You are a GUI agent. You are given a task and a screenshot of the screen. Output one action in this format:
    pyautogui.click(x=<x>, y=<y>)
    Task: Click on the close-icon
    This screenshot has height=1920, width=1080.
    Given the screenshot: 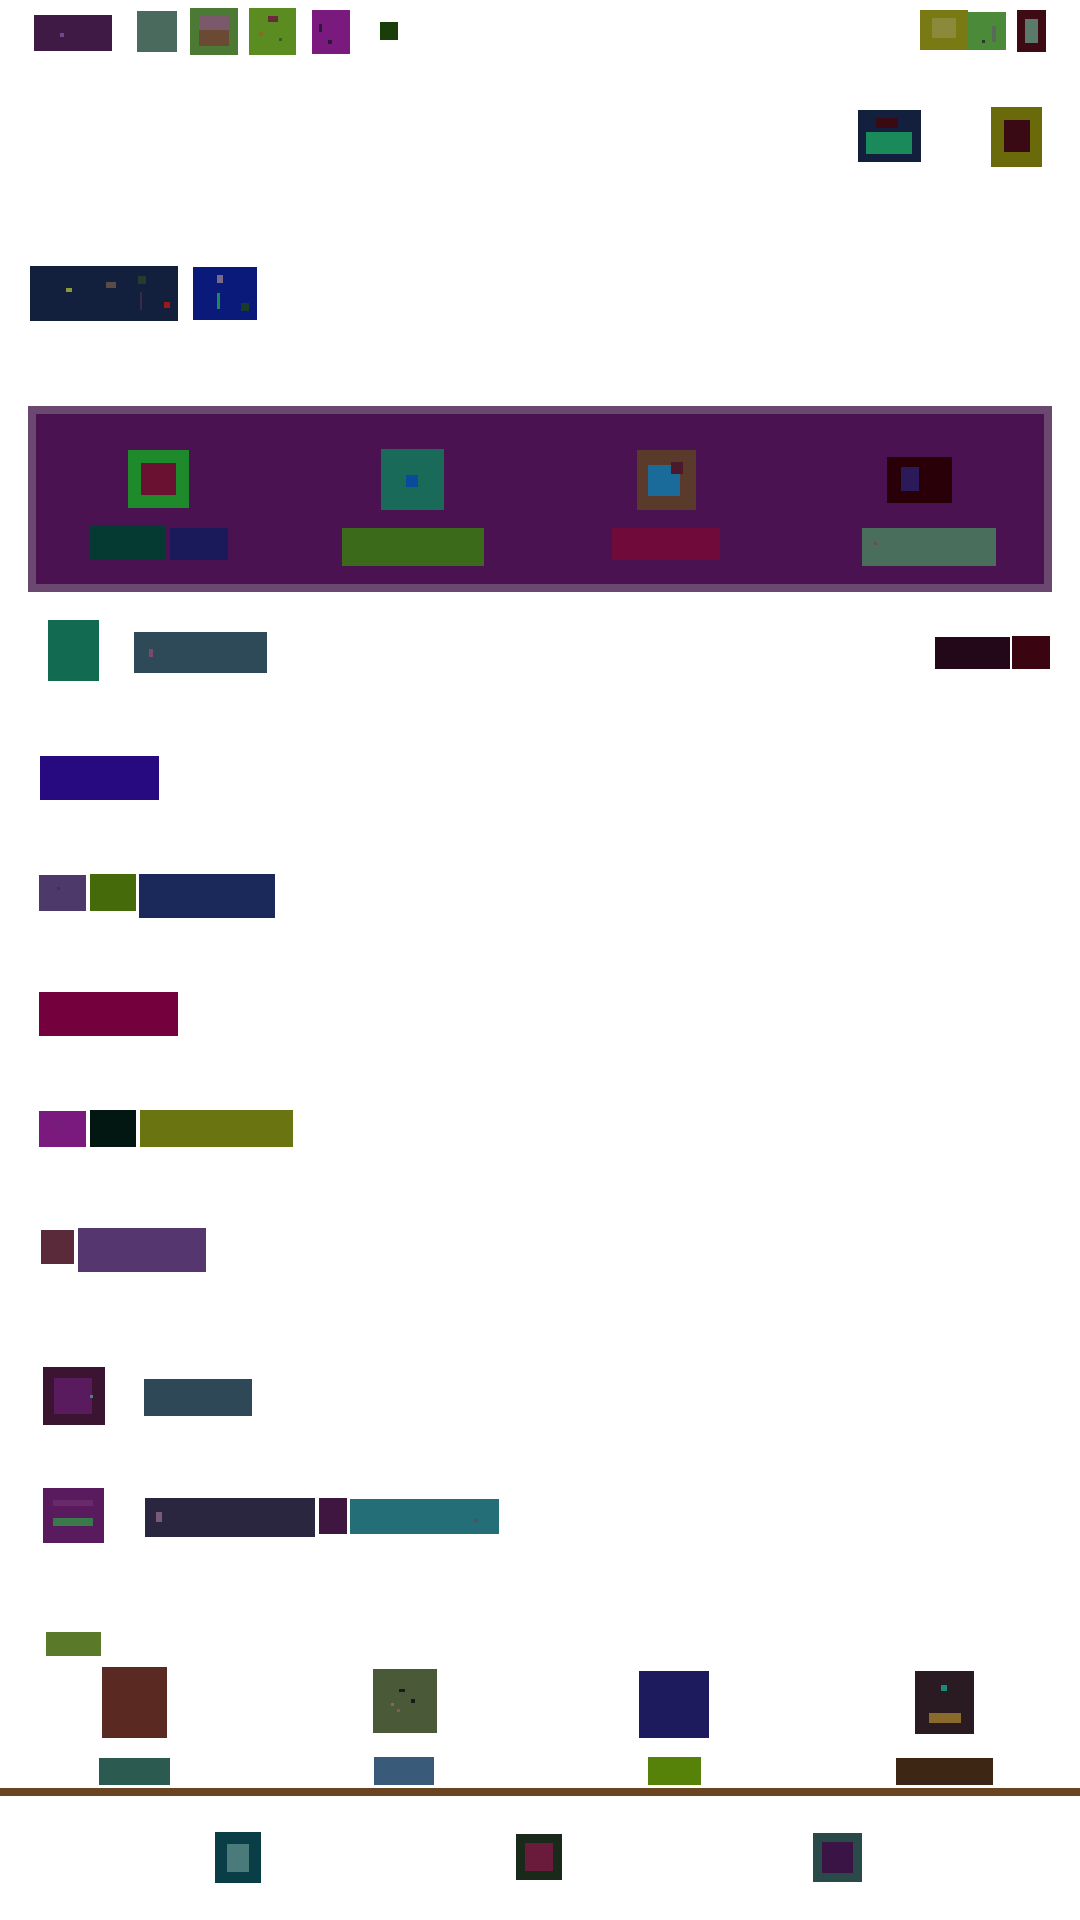 What is the action you would take?
    pyautogui.click(x=972, y=653)
    